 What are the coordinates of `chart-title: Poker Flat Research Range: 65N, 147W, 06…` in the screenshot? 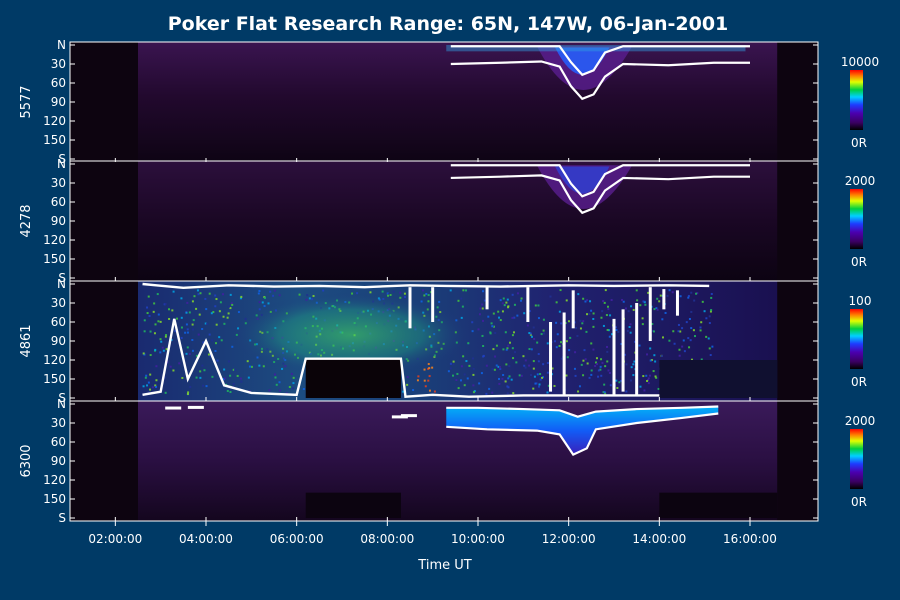 It's located at (448, 24).